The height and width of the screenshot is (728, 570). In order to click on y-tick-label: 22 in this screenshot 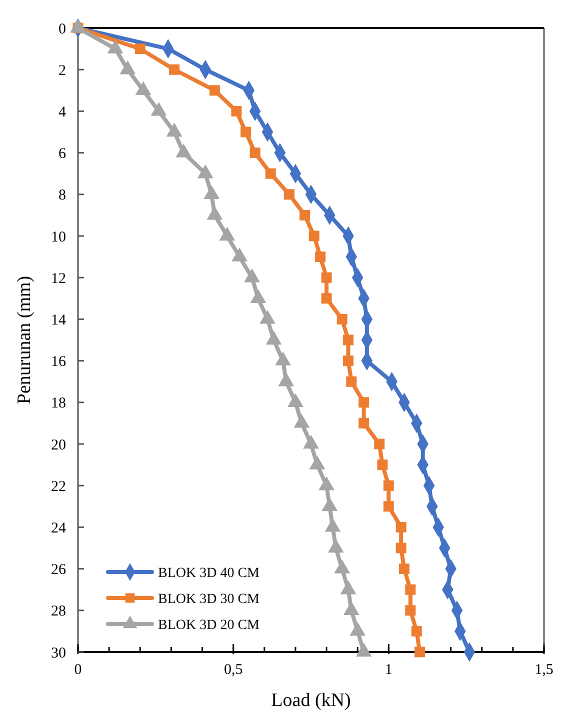, I will do `click(58, 486)`.